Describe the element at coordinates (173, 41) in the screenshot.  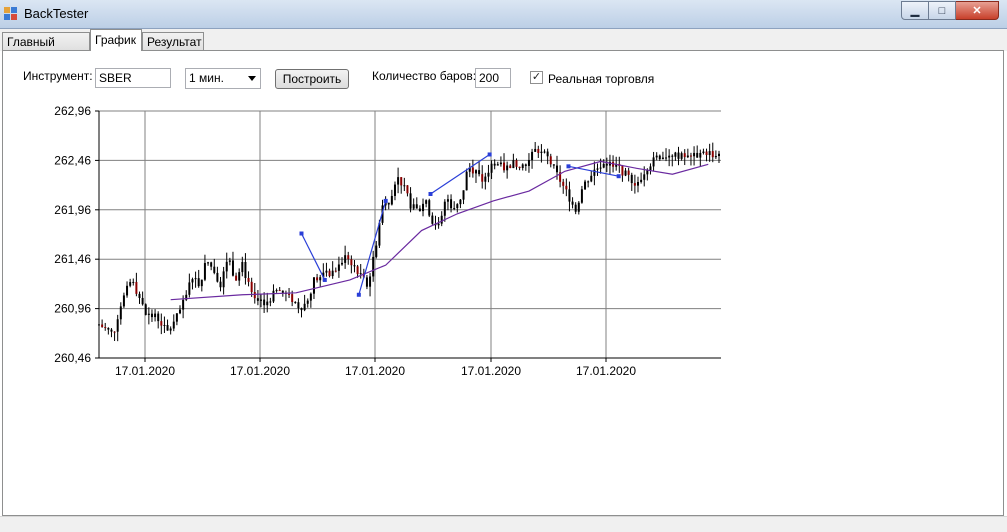
I see `tab-result: Результат` at that location.